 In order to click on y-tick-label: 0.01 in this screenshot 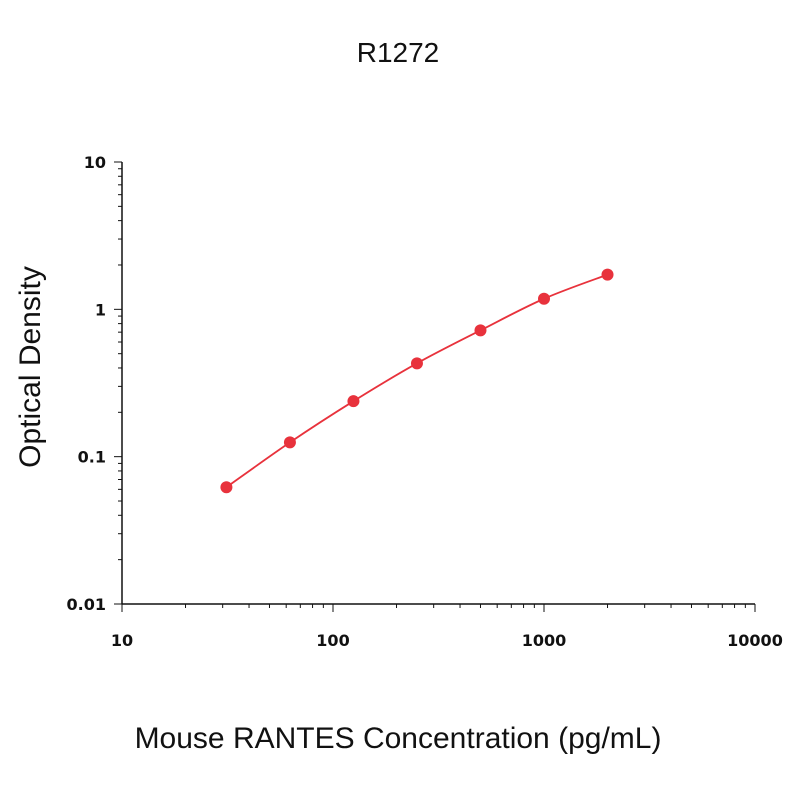, I will do `click(86, 604)`.